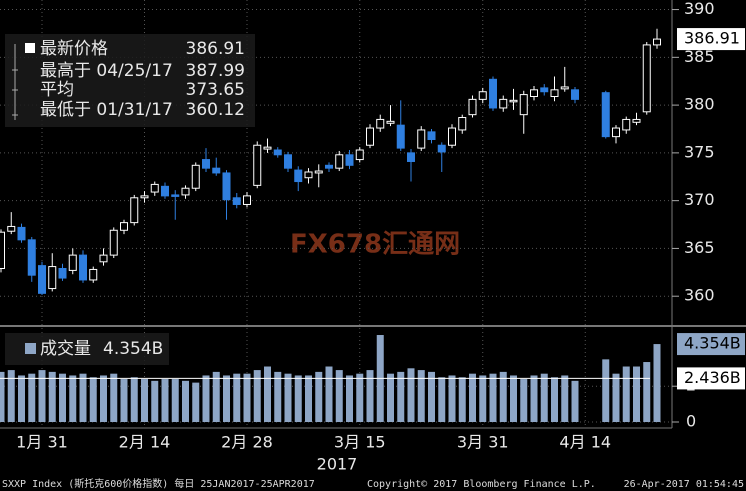 This screenshot has width=746, height=491. I want to click on legend-box, so click(130, 80).